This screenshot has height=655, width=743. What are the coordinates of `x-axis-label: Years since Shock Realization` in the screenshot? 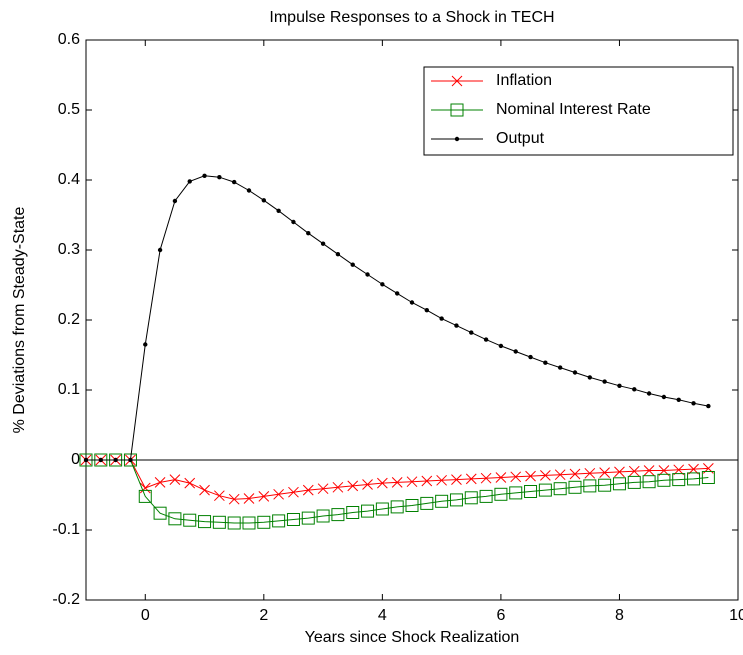 It's located at (412, 637).